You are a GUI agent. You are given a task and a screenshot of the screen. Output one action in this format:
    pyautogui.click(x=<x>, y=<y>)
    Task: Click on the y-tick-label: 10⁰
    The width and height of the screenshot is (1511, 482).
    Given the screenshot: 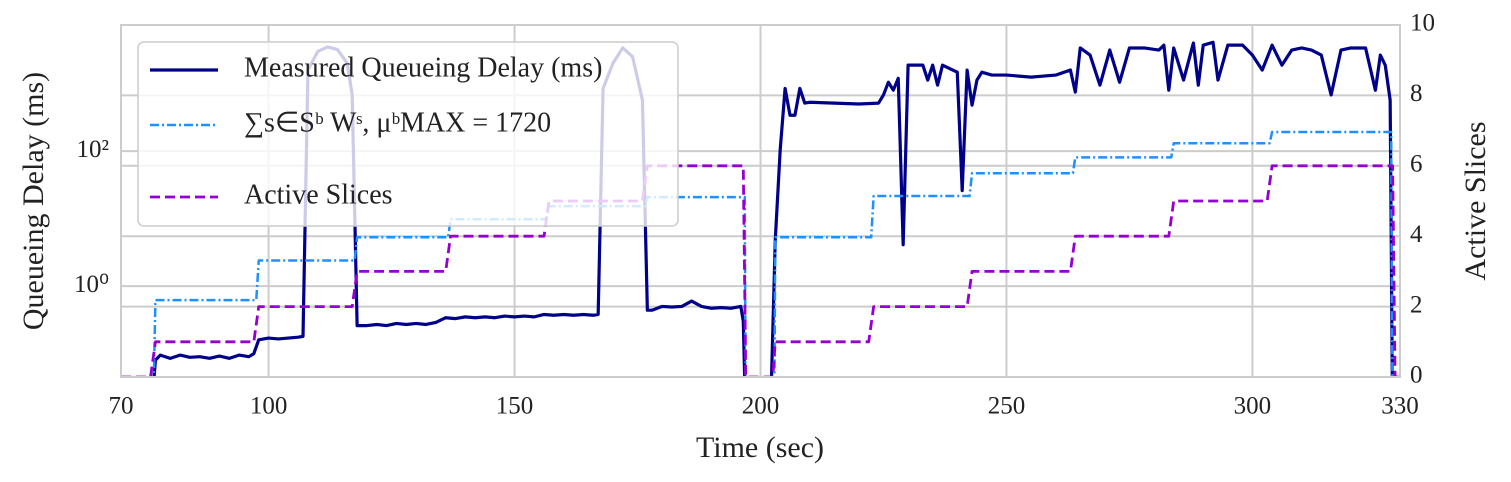 What is the action you would take?
    pyautogui.click(x=91, y=284)
    